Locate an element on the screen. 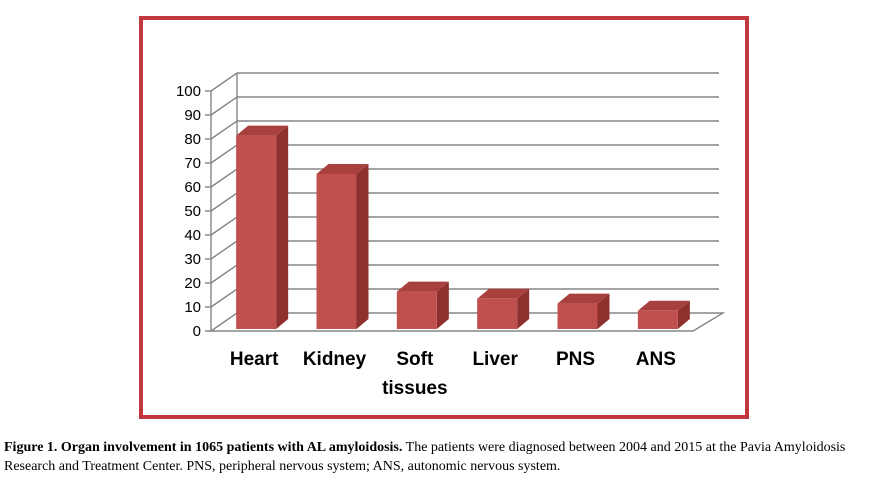 This screenshot has height=480, width=896. y-tick-label: 50 is located at coordinates (192, 211).